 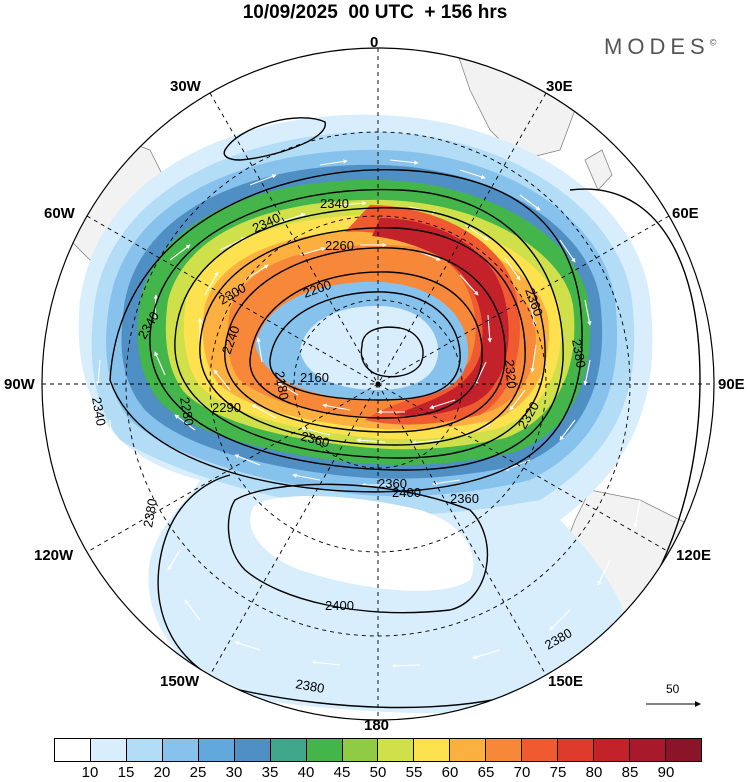 I want to click on colorbar-tick-label: 65, so click(x=486, y=772).